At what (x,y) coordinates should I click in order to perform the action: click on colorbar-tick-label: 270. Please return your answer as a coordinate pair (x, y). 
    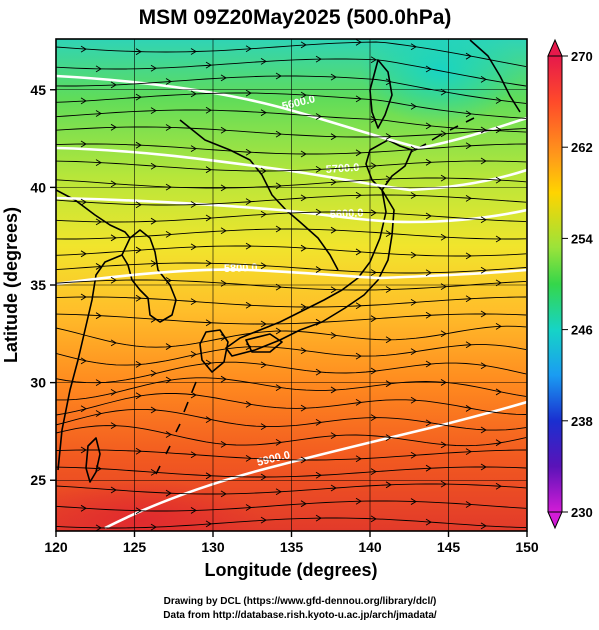
    Looking at the image, I should click on (582, 56).